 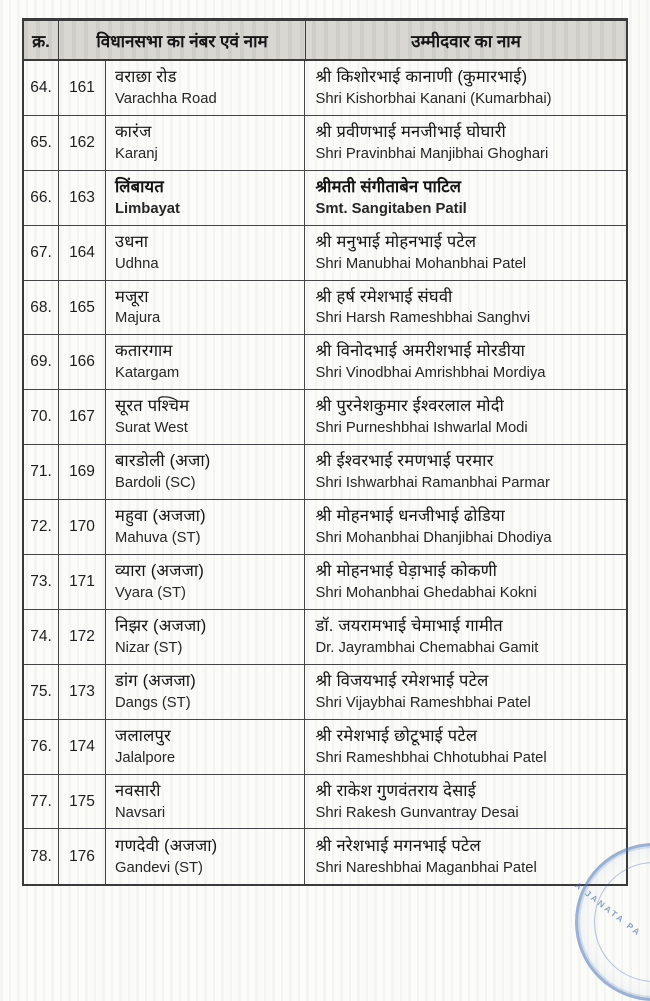 What do you see at coordinates (388, 186) in the screenshot?
I see `candidate-name-hindi: श्रीमती संगीताबेन पाटिल` at bounding box center [388, 186].